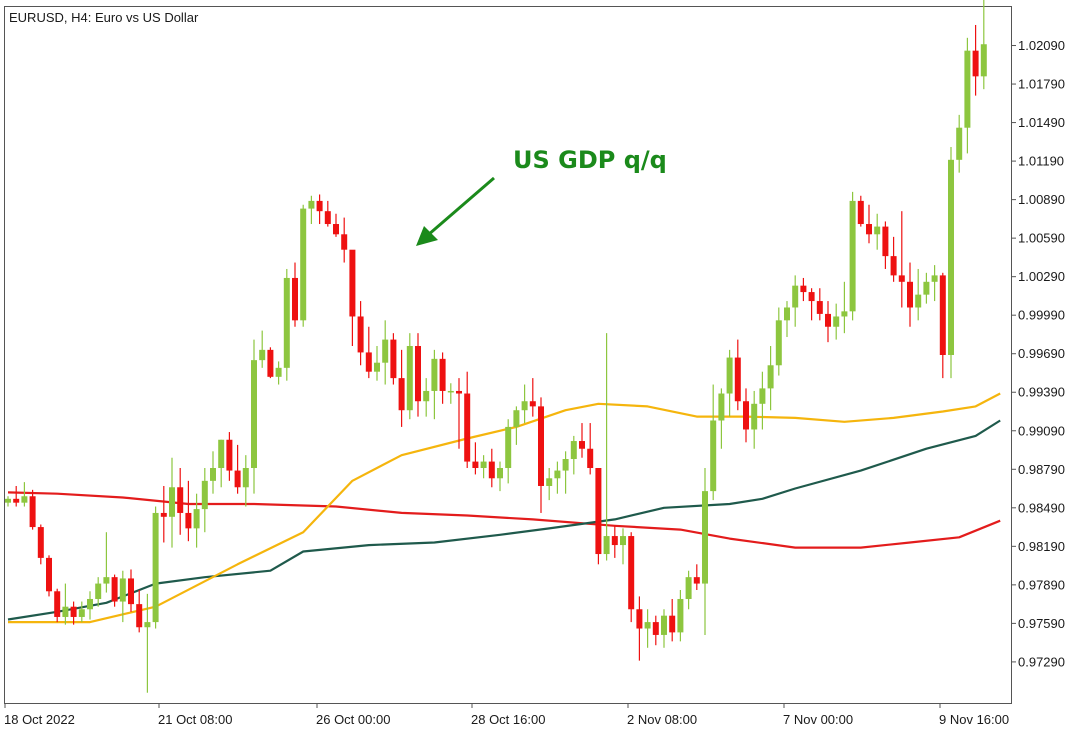 Image resolution: width=1080 pixels, height=733 pixels. What do you see at coordinates (1041, 661) in the screenshot?
I see `y-tick-label: 0.97290` at bounding box center [1041, 661].